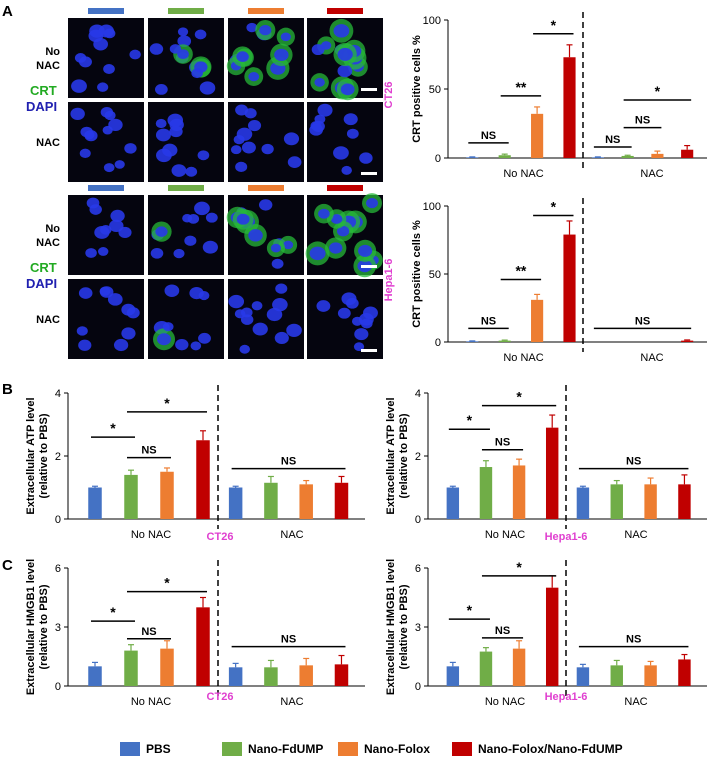  What do you see at coordinates (43, 267) in the screenshot?
I see `crt-label: CRT` at bounding box center [43, 267].